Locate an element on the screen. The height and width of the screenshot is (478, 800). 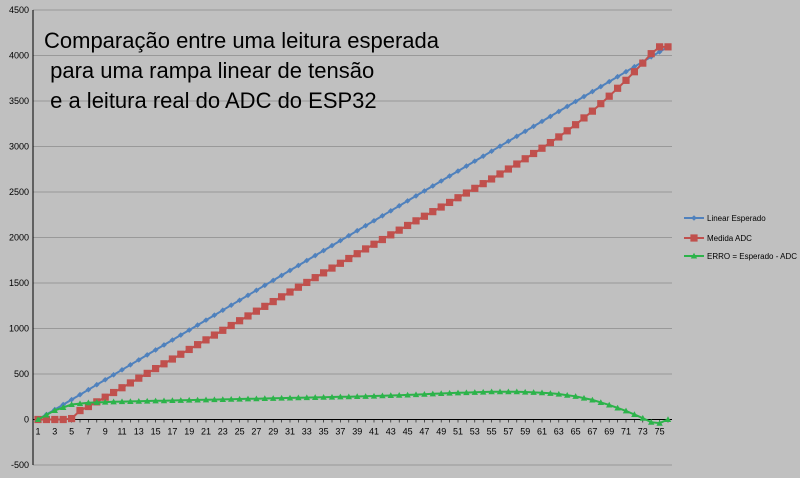
x-tick-label: 39 is located at coordinates (357, 432).